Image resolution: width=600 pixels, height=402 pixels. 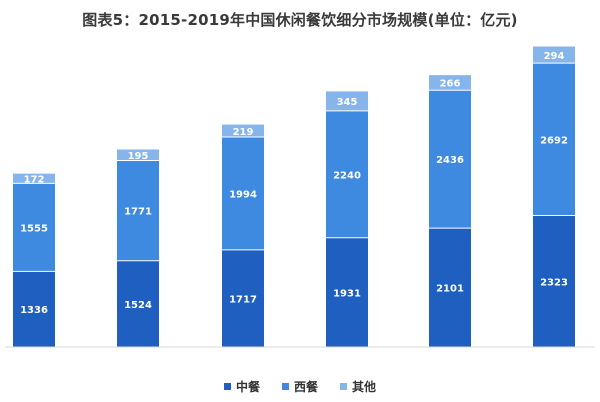 I want to click on data-label-chinese-2: 1717, so click(x=243, y=299).